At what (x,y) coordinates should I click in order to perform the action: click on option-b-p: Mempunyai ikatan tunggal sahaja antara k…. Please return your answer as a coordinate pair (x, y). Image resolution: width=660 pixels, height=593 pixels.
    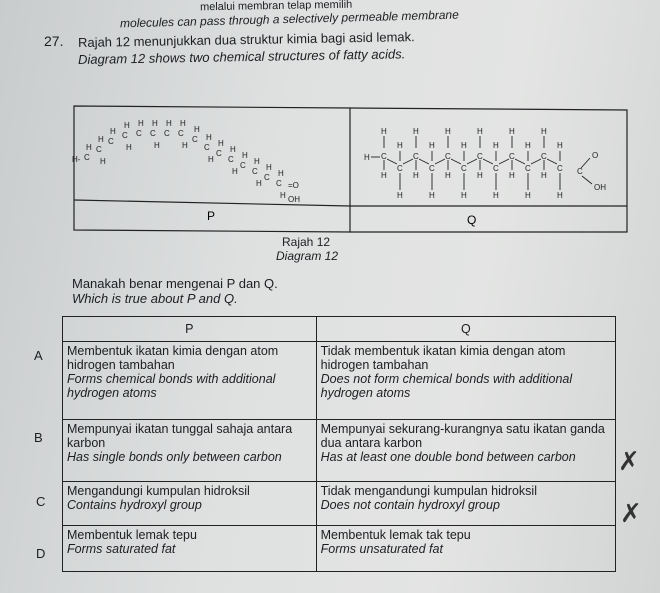
    Looking at the image, I should click on (189, 450).